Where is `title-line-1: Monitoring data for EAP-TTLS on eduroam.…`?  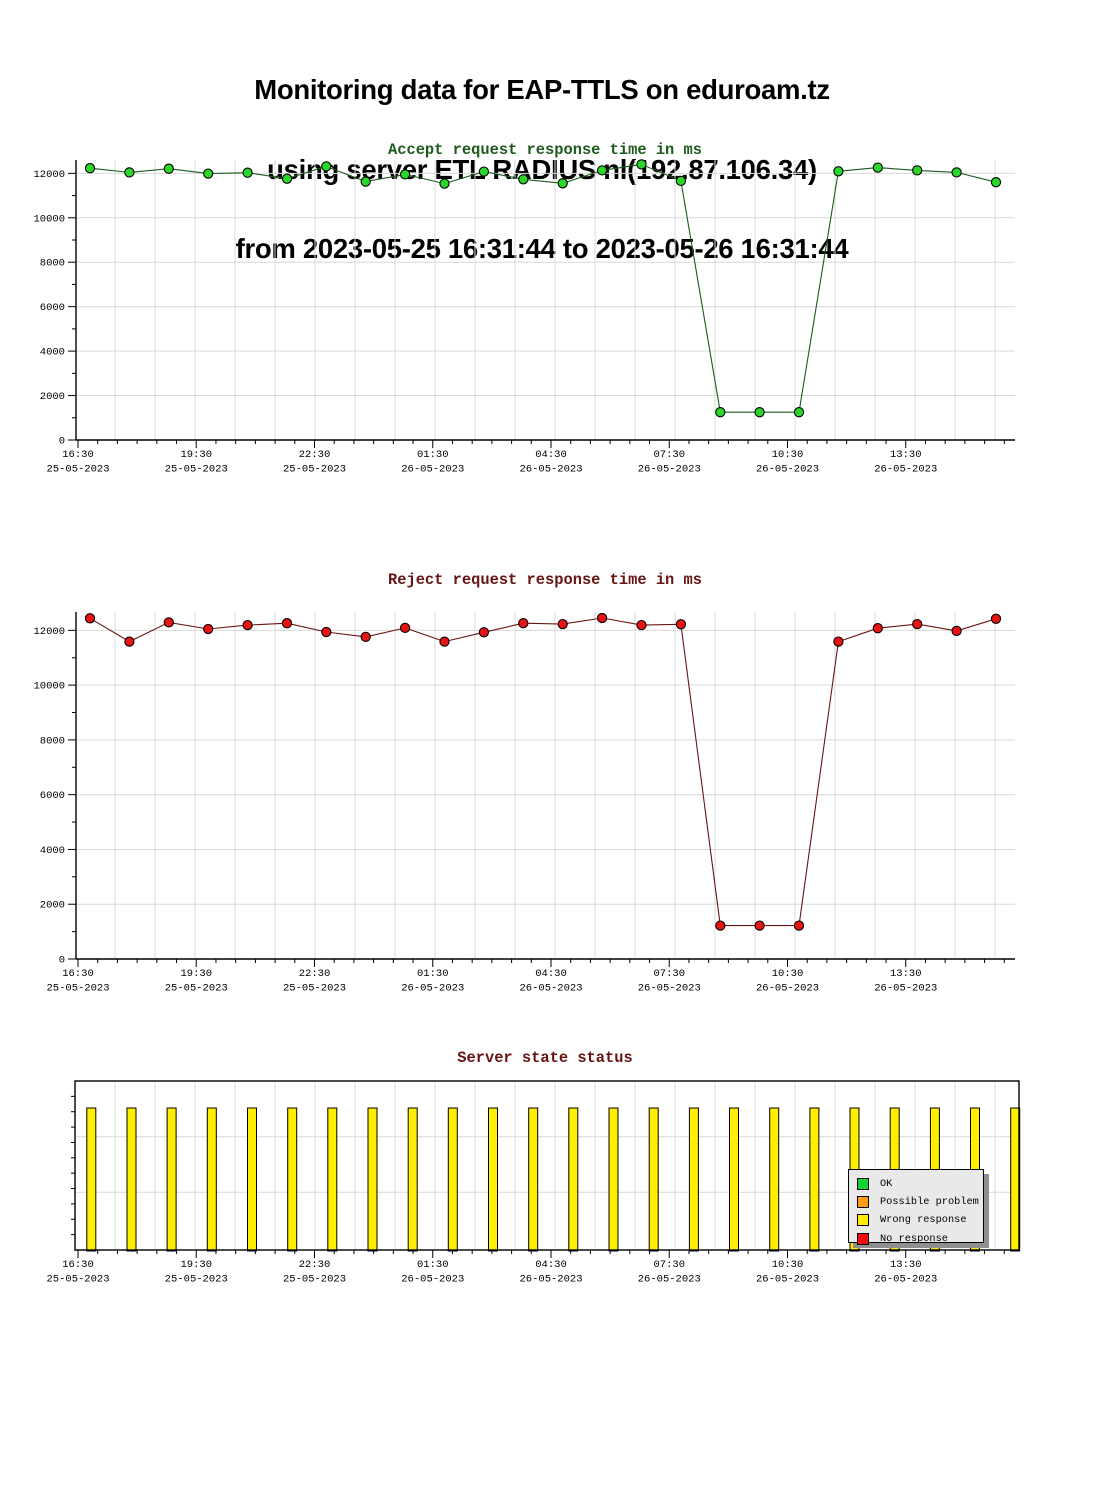
title-line-1: Monitoring data for EAP-TTLS on eduroam.… is located at coordinates (542, 89).